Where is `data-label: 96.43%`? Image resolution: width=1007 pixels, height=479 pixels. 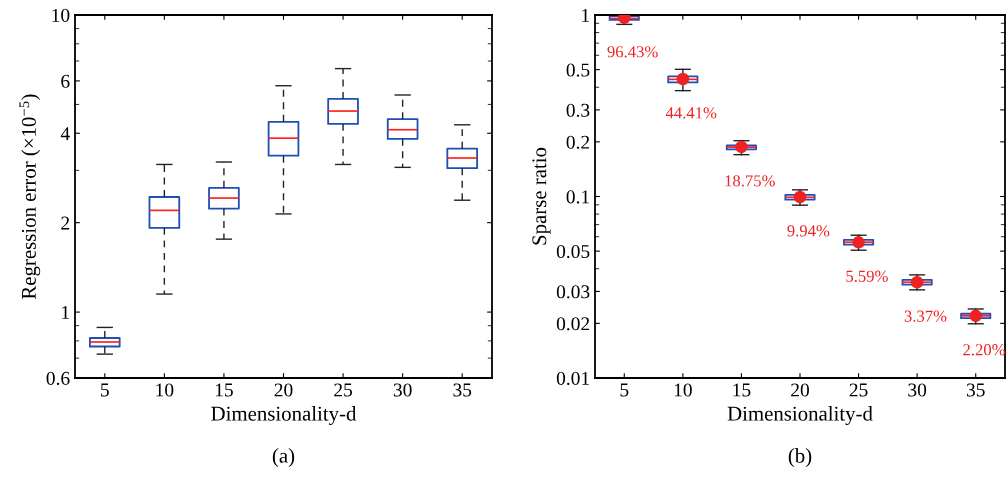
data-label: 96.43% is located at coordinates (632, 52).